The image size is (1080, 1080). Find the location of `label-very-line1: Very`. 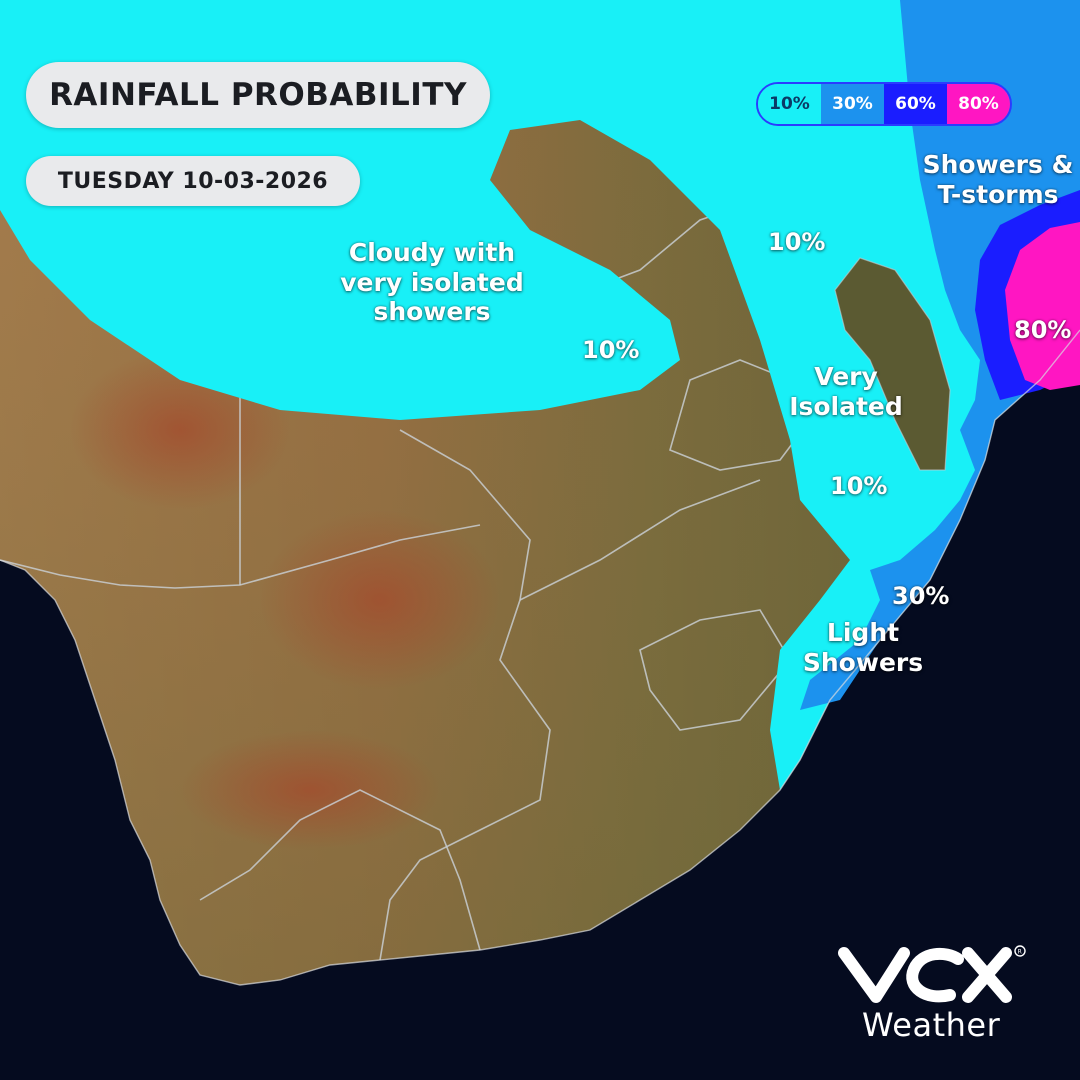

label-very-line1: Very is located at coordinates (846, 376).